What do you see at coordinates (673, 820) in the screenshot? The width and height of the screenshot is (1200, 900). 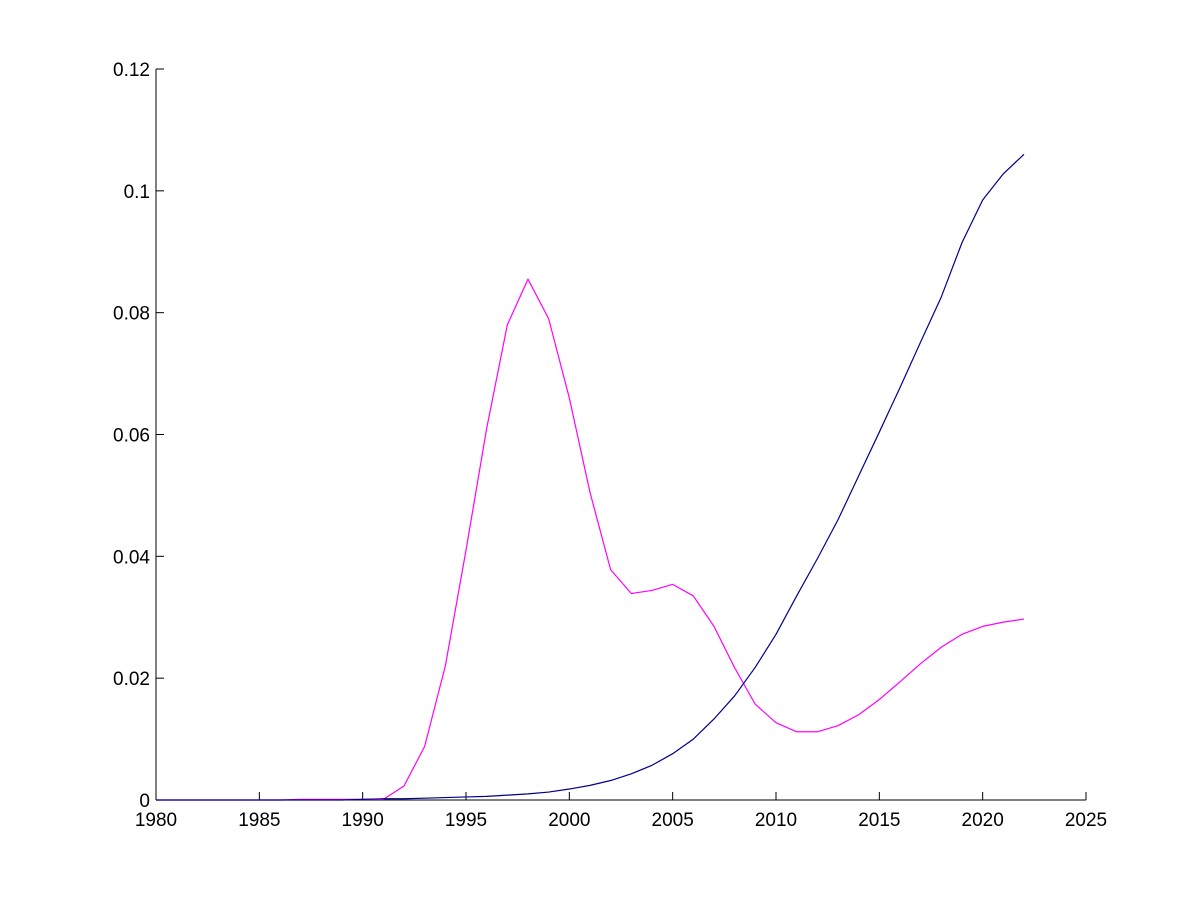 I see `x-tick-label: 2005` at bounding box center [673, 820].